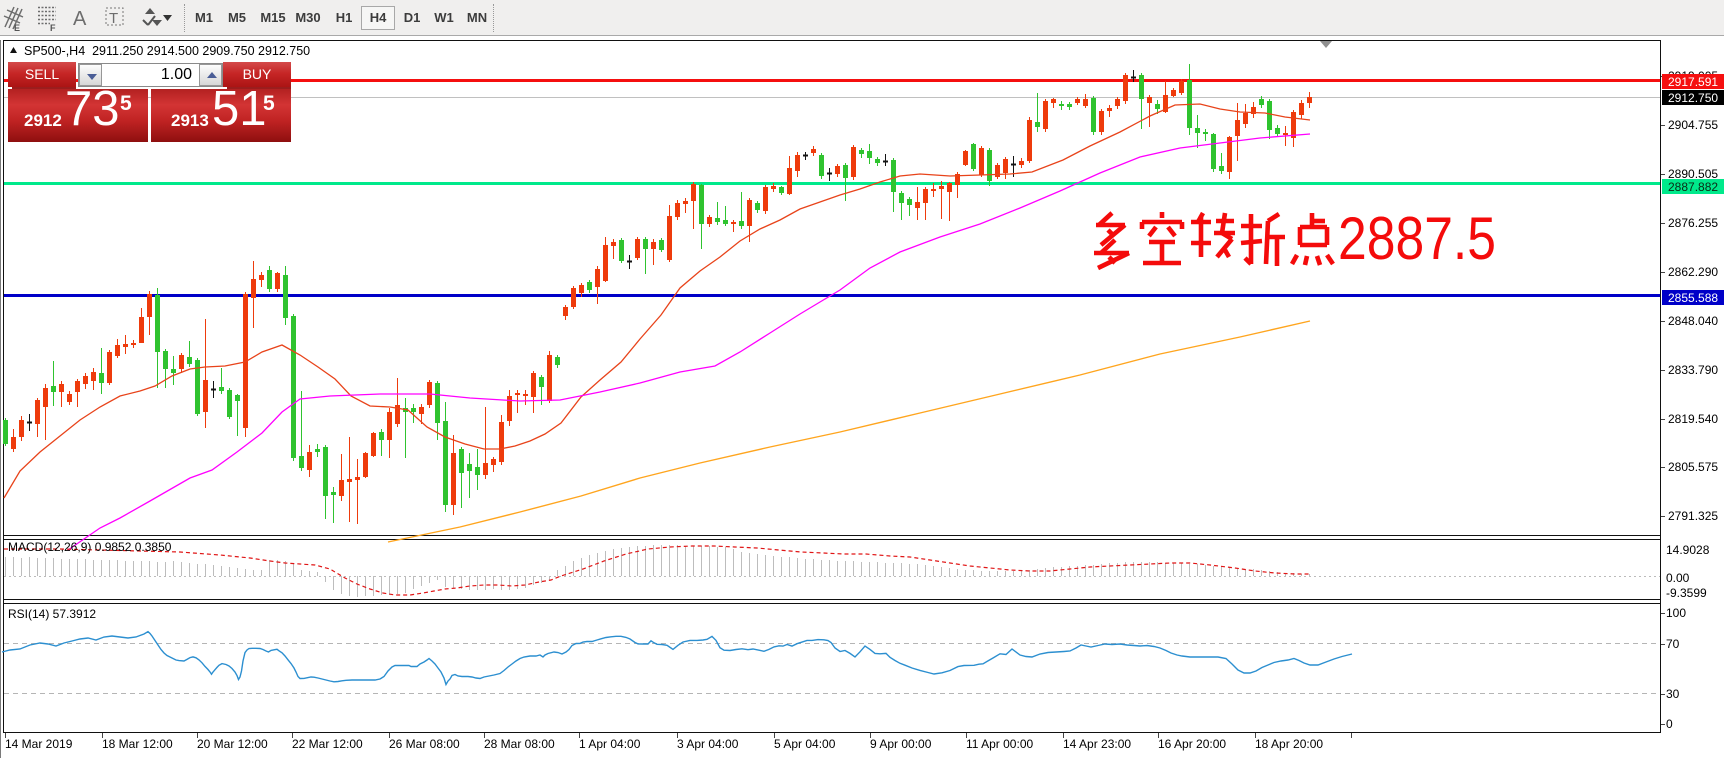  What do you see at coordinates (1693, 321) in the screenshot?
I see `svg-text: 2848.040` at bounding box center [1693, 321].